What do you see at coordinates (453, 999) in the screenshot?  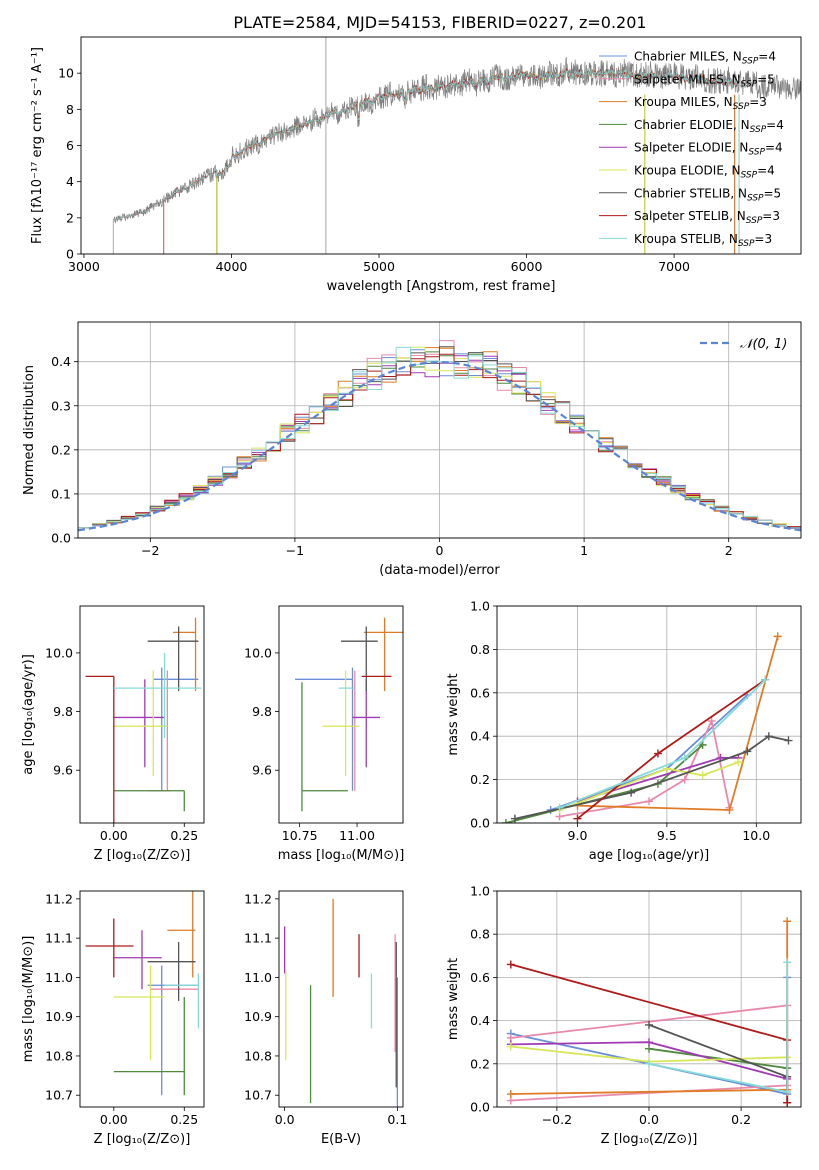 I see `y-axis-label: mass weight` at bounding box center [453, 999].